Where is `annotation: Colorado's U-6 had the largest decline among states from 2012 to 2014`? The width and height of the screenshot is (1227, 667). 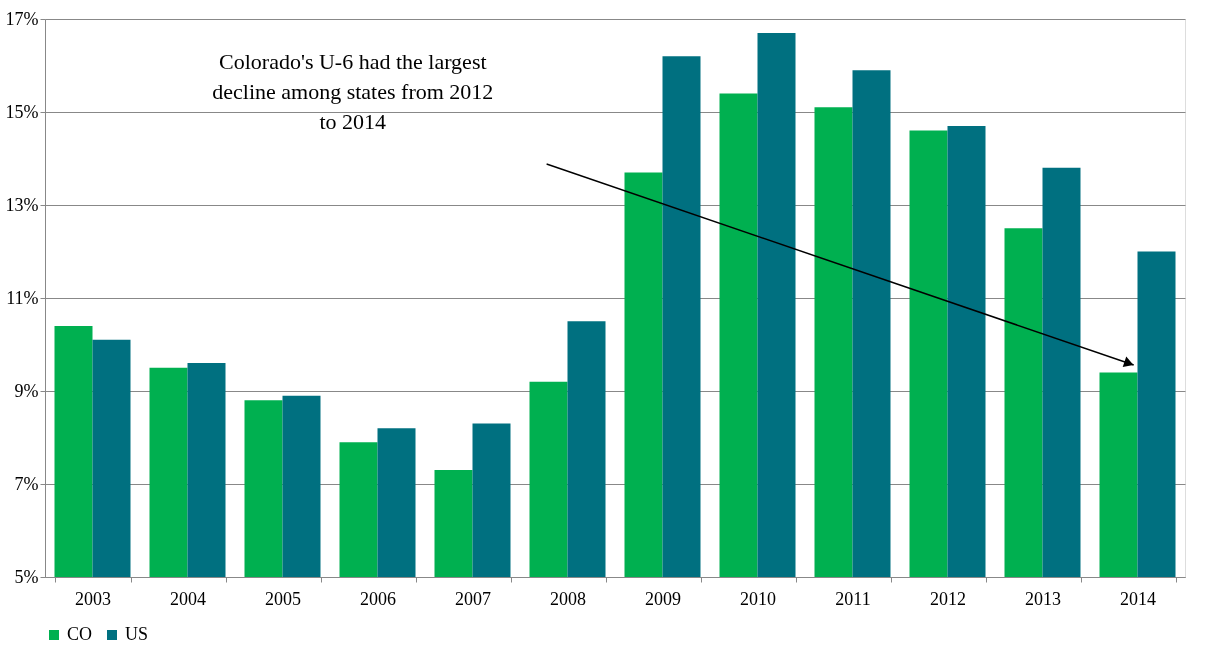
annotation: Colorado's U-6 had the largest decline among states from 2012 to 2014 is located at coordinates (353, 92).